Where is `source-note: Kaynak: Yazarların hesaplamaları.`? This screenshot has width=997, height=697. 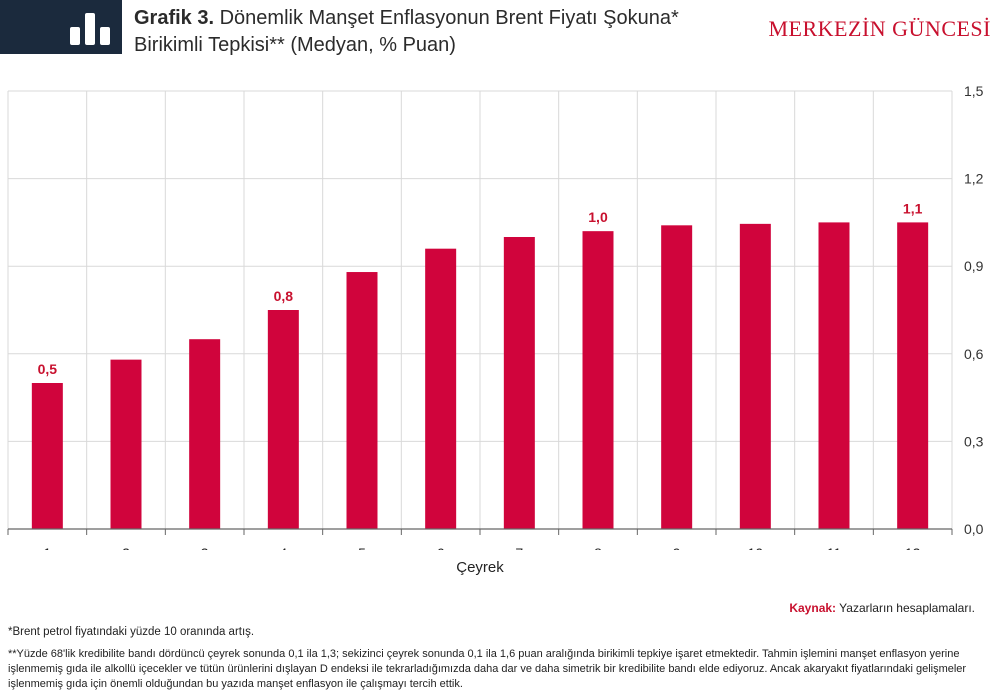 source-note: Kaynak: Yazarların hesaplamaları. is located at coordinates (882, 608).